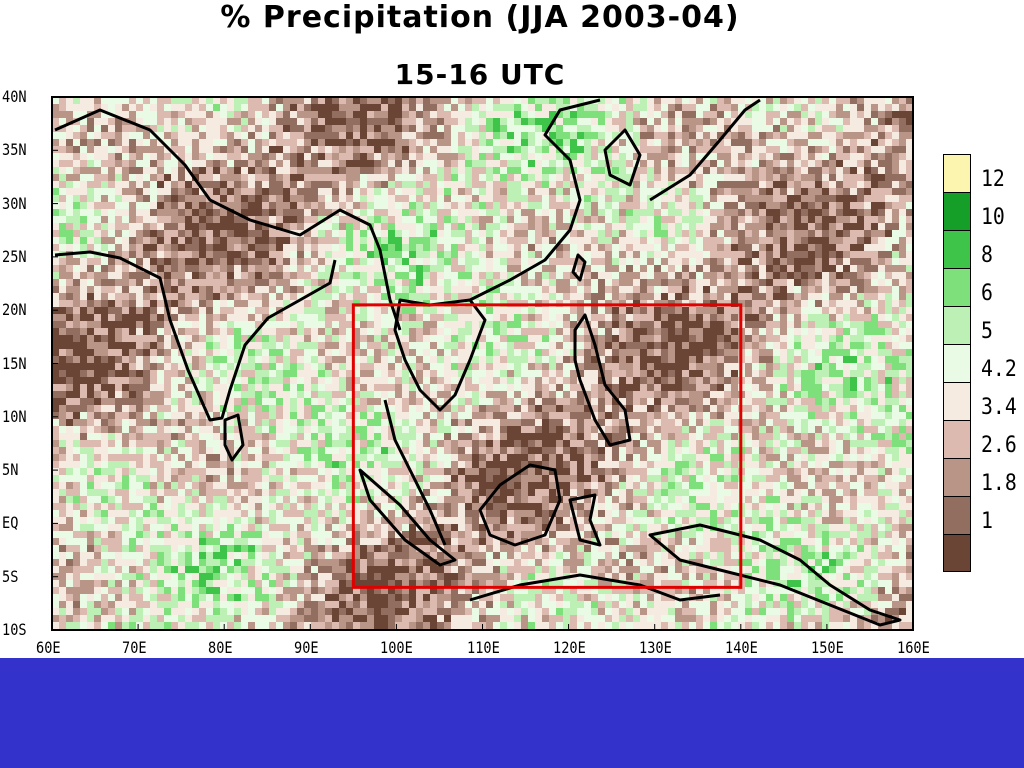 The width and height of the screenshot is (1024, 768). I want to click on legend-label: 3.4, so click(999, 407).